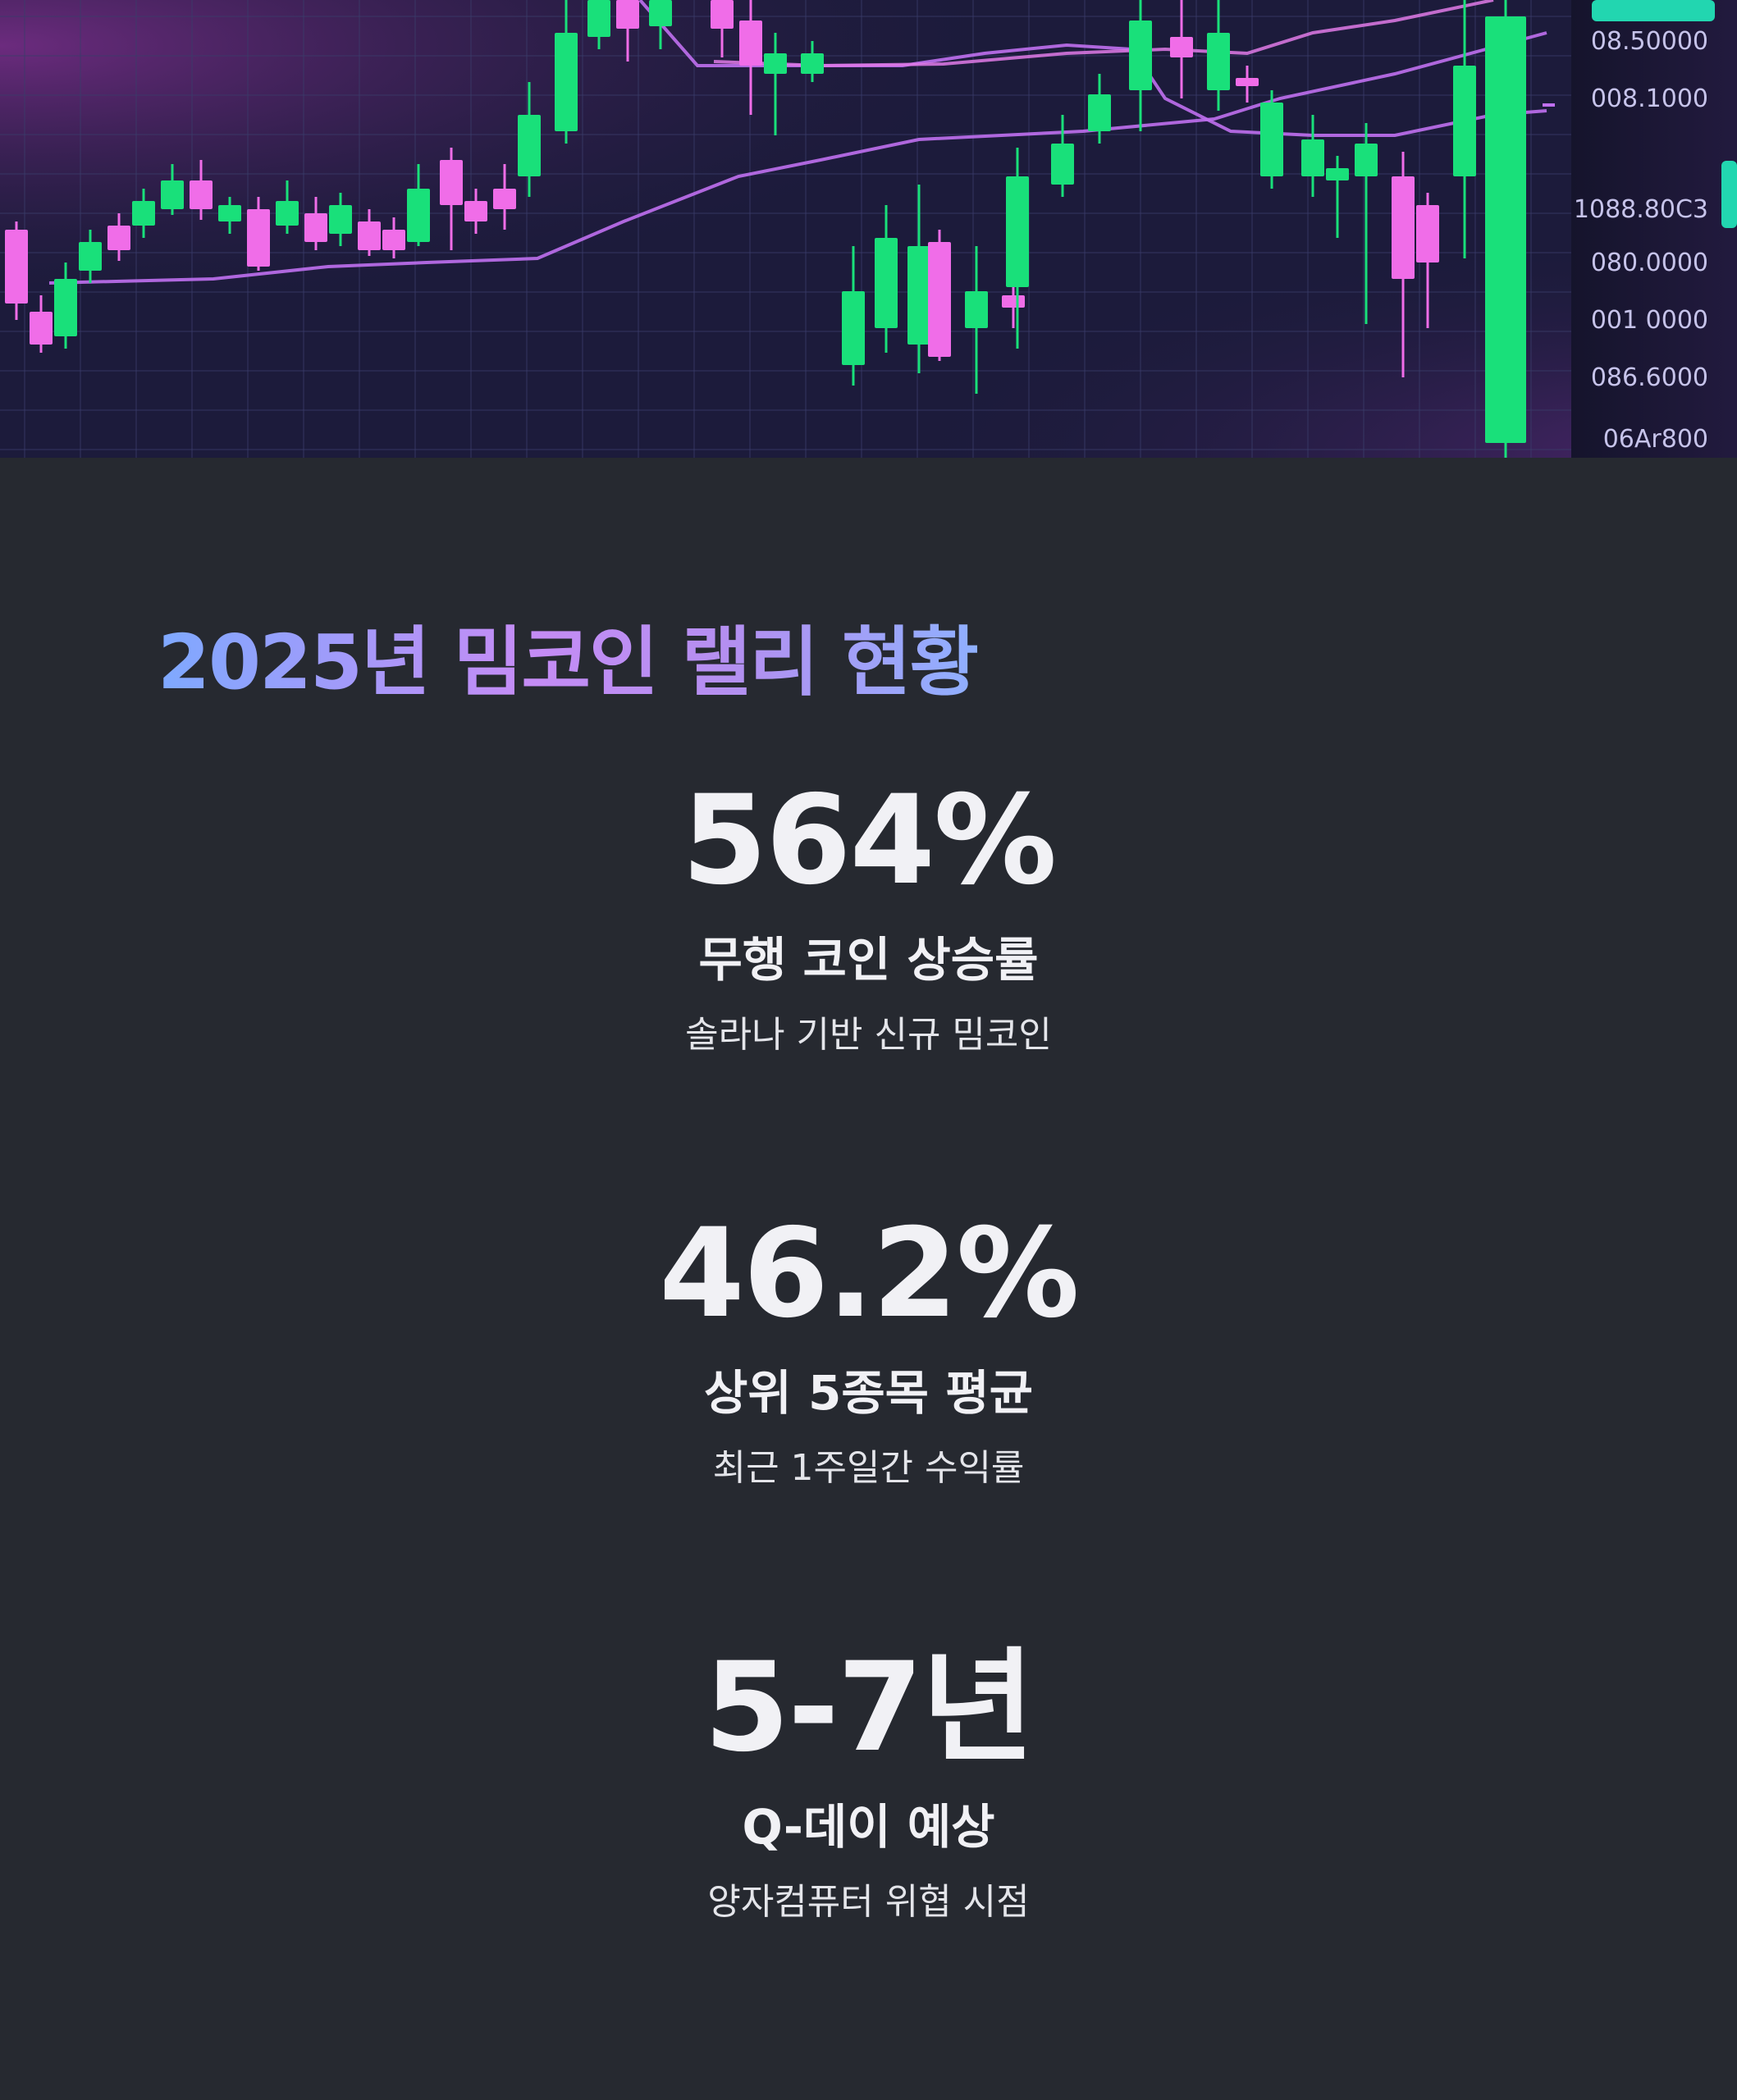  What do you see at coordinates (1649, 42) in the screenshot?
I see `price-axis-label: 08.50000` at bounding box center [1649, 42].